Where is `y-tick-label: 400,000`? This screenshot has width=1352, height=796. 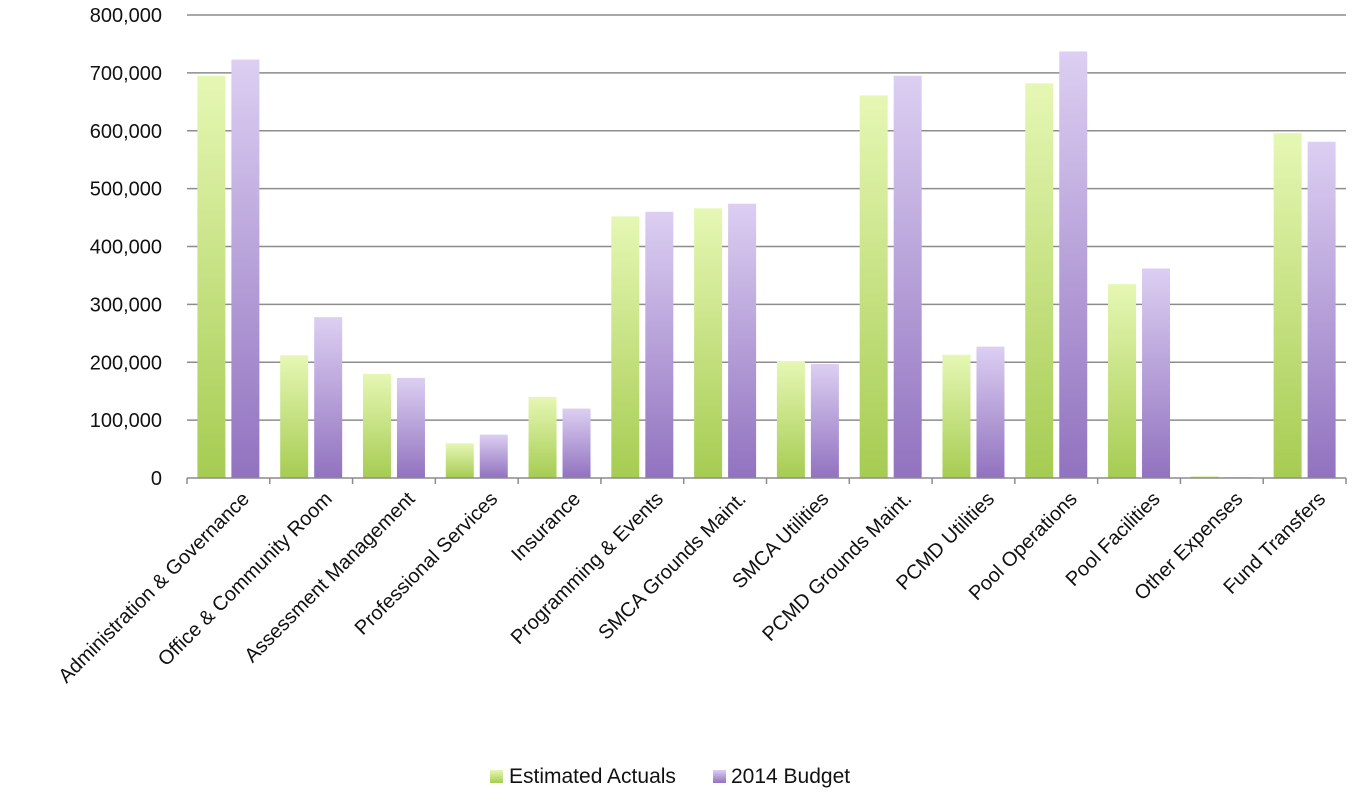 y-tick-label: 400,000 is located at coordinates (126, 248).